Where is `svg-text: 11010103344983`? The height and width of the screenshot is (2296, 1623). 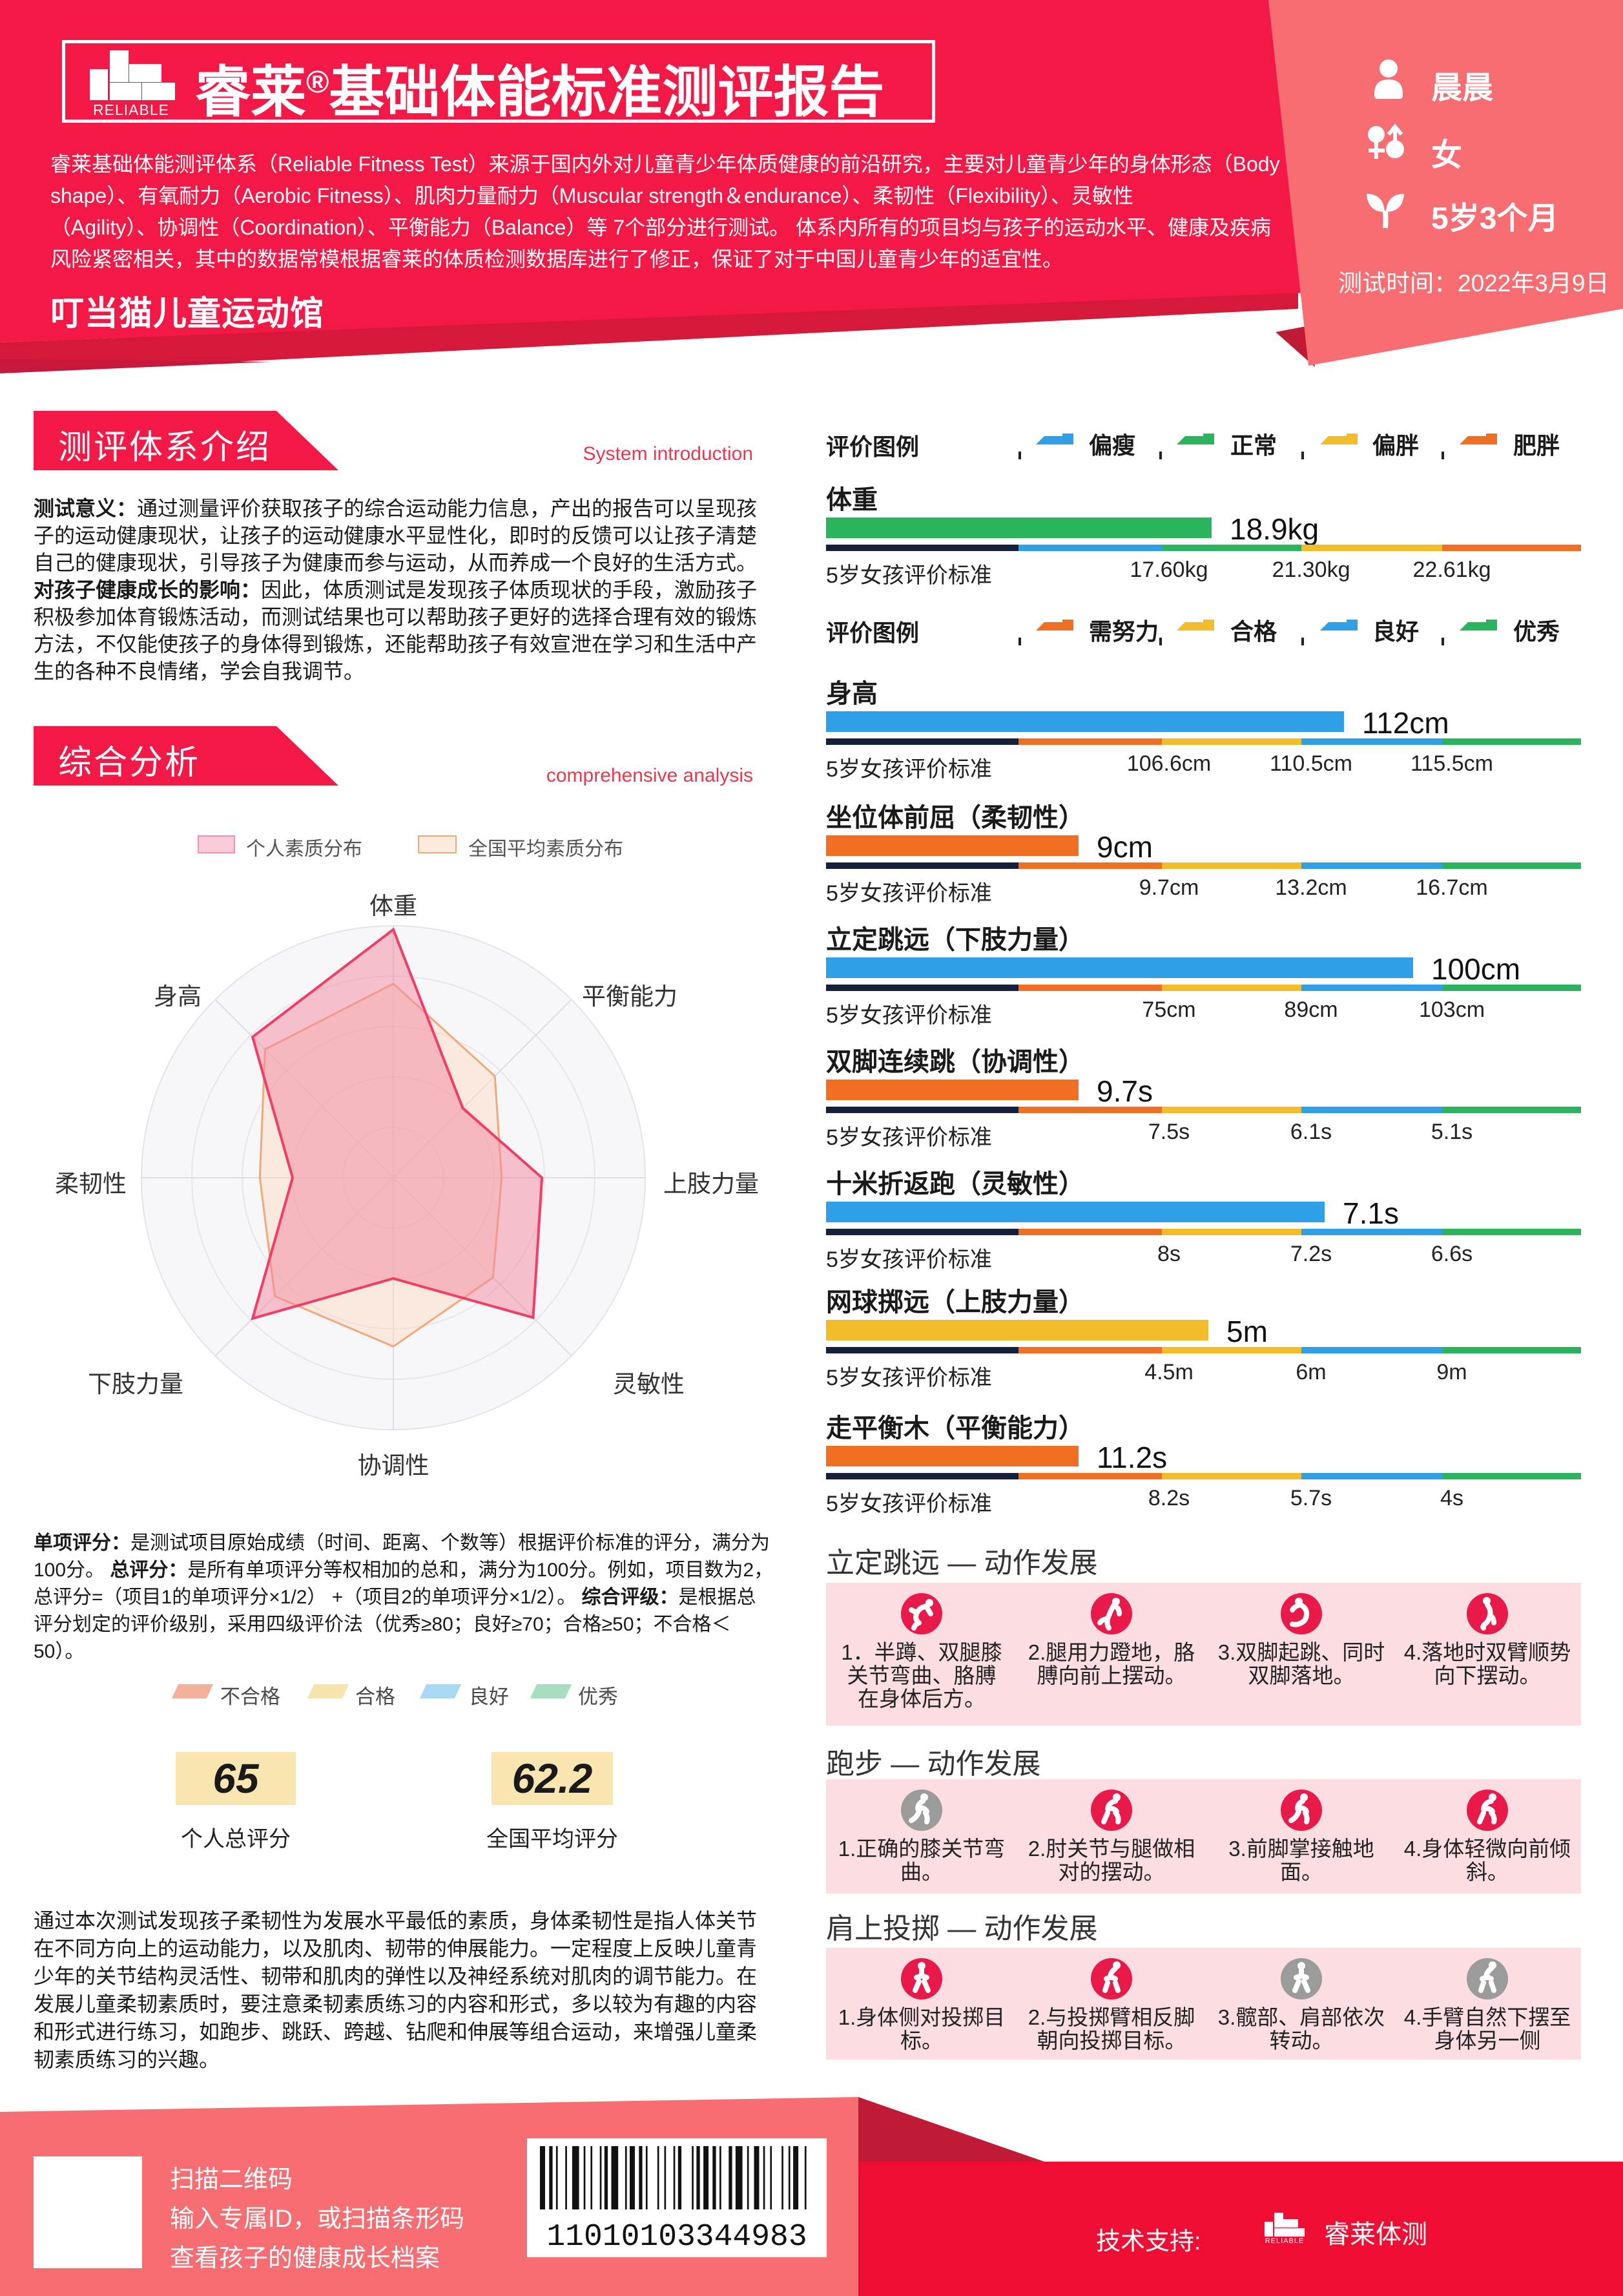
svg-text: 11010103344983 is located at coordinates (676, 2238).